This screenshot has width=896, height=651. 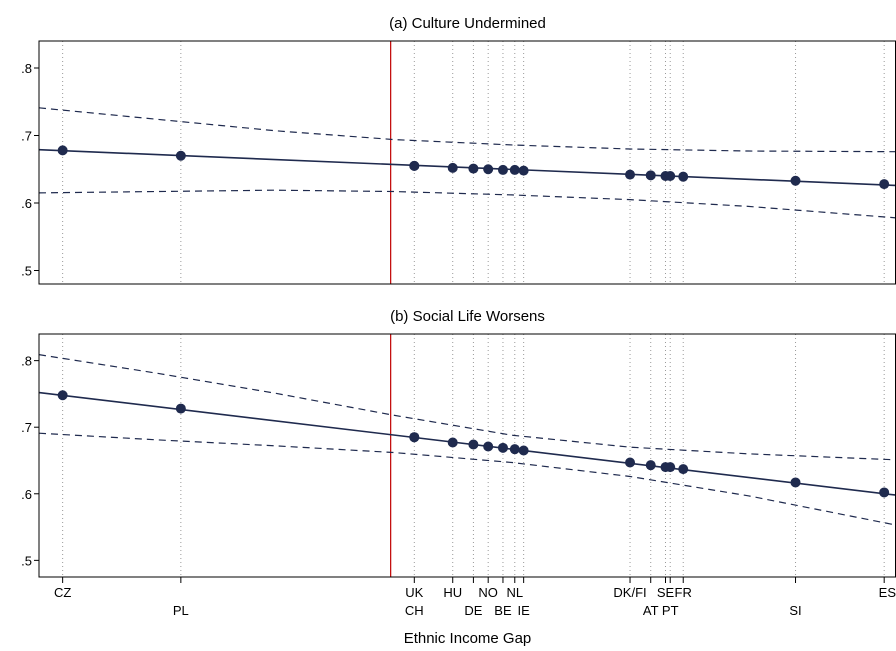 What do you see at coordinates (467, 167) in the screenshot?
I see `fitted-line` at bounding box center [467, 167].